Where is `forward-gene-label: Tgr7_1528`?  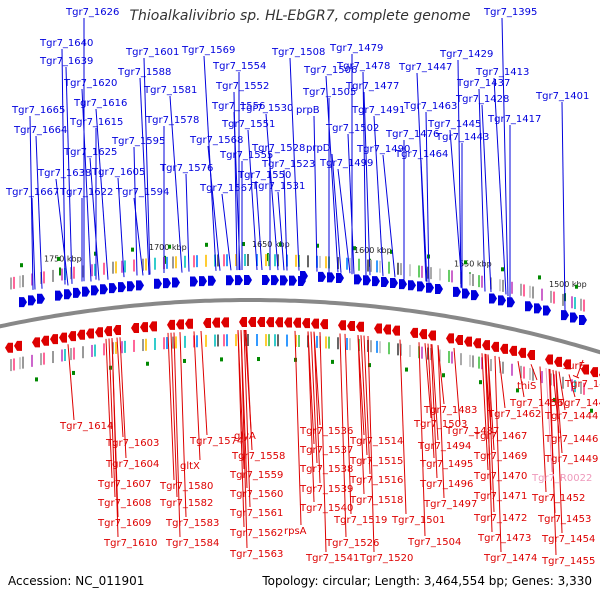 forward-gene-label: Tgr7_1528 is located at coordinates (278, 148).